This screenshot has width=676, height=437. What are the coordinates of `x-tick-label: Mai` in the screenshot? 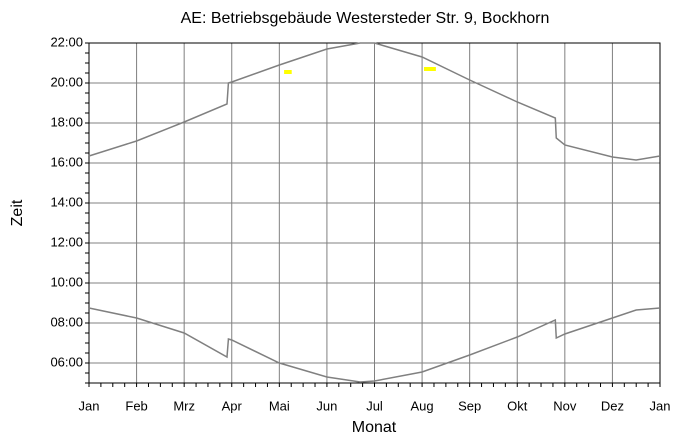 It's located at (279, 405).